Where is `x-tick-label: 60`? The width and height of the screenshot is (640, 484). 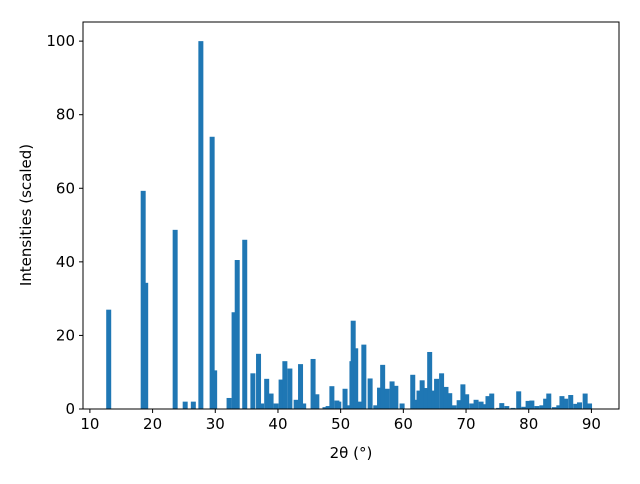 x-tick-label: 60 is located at coordinates (403, 424).